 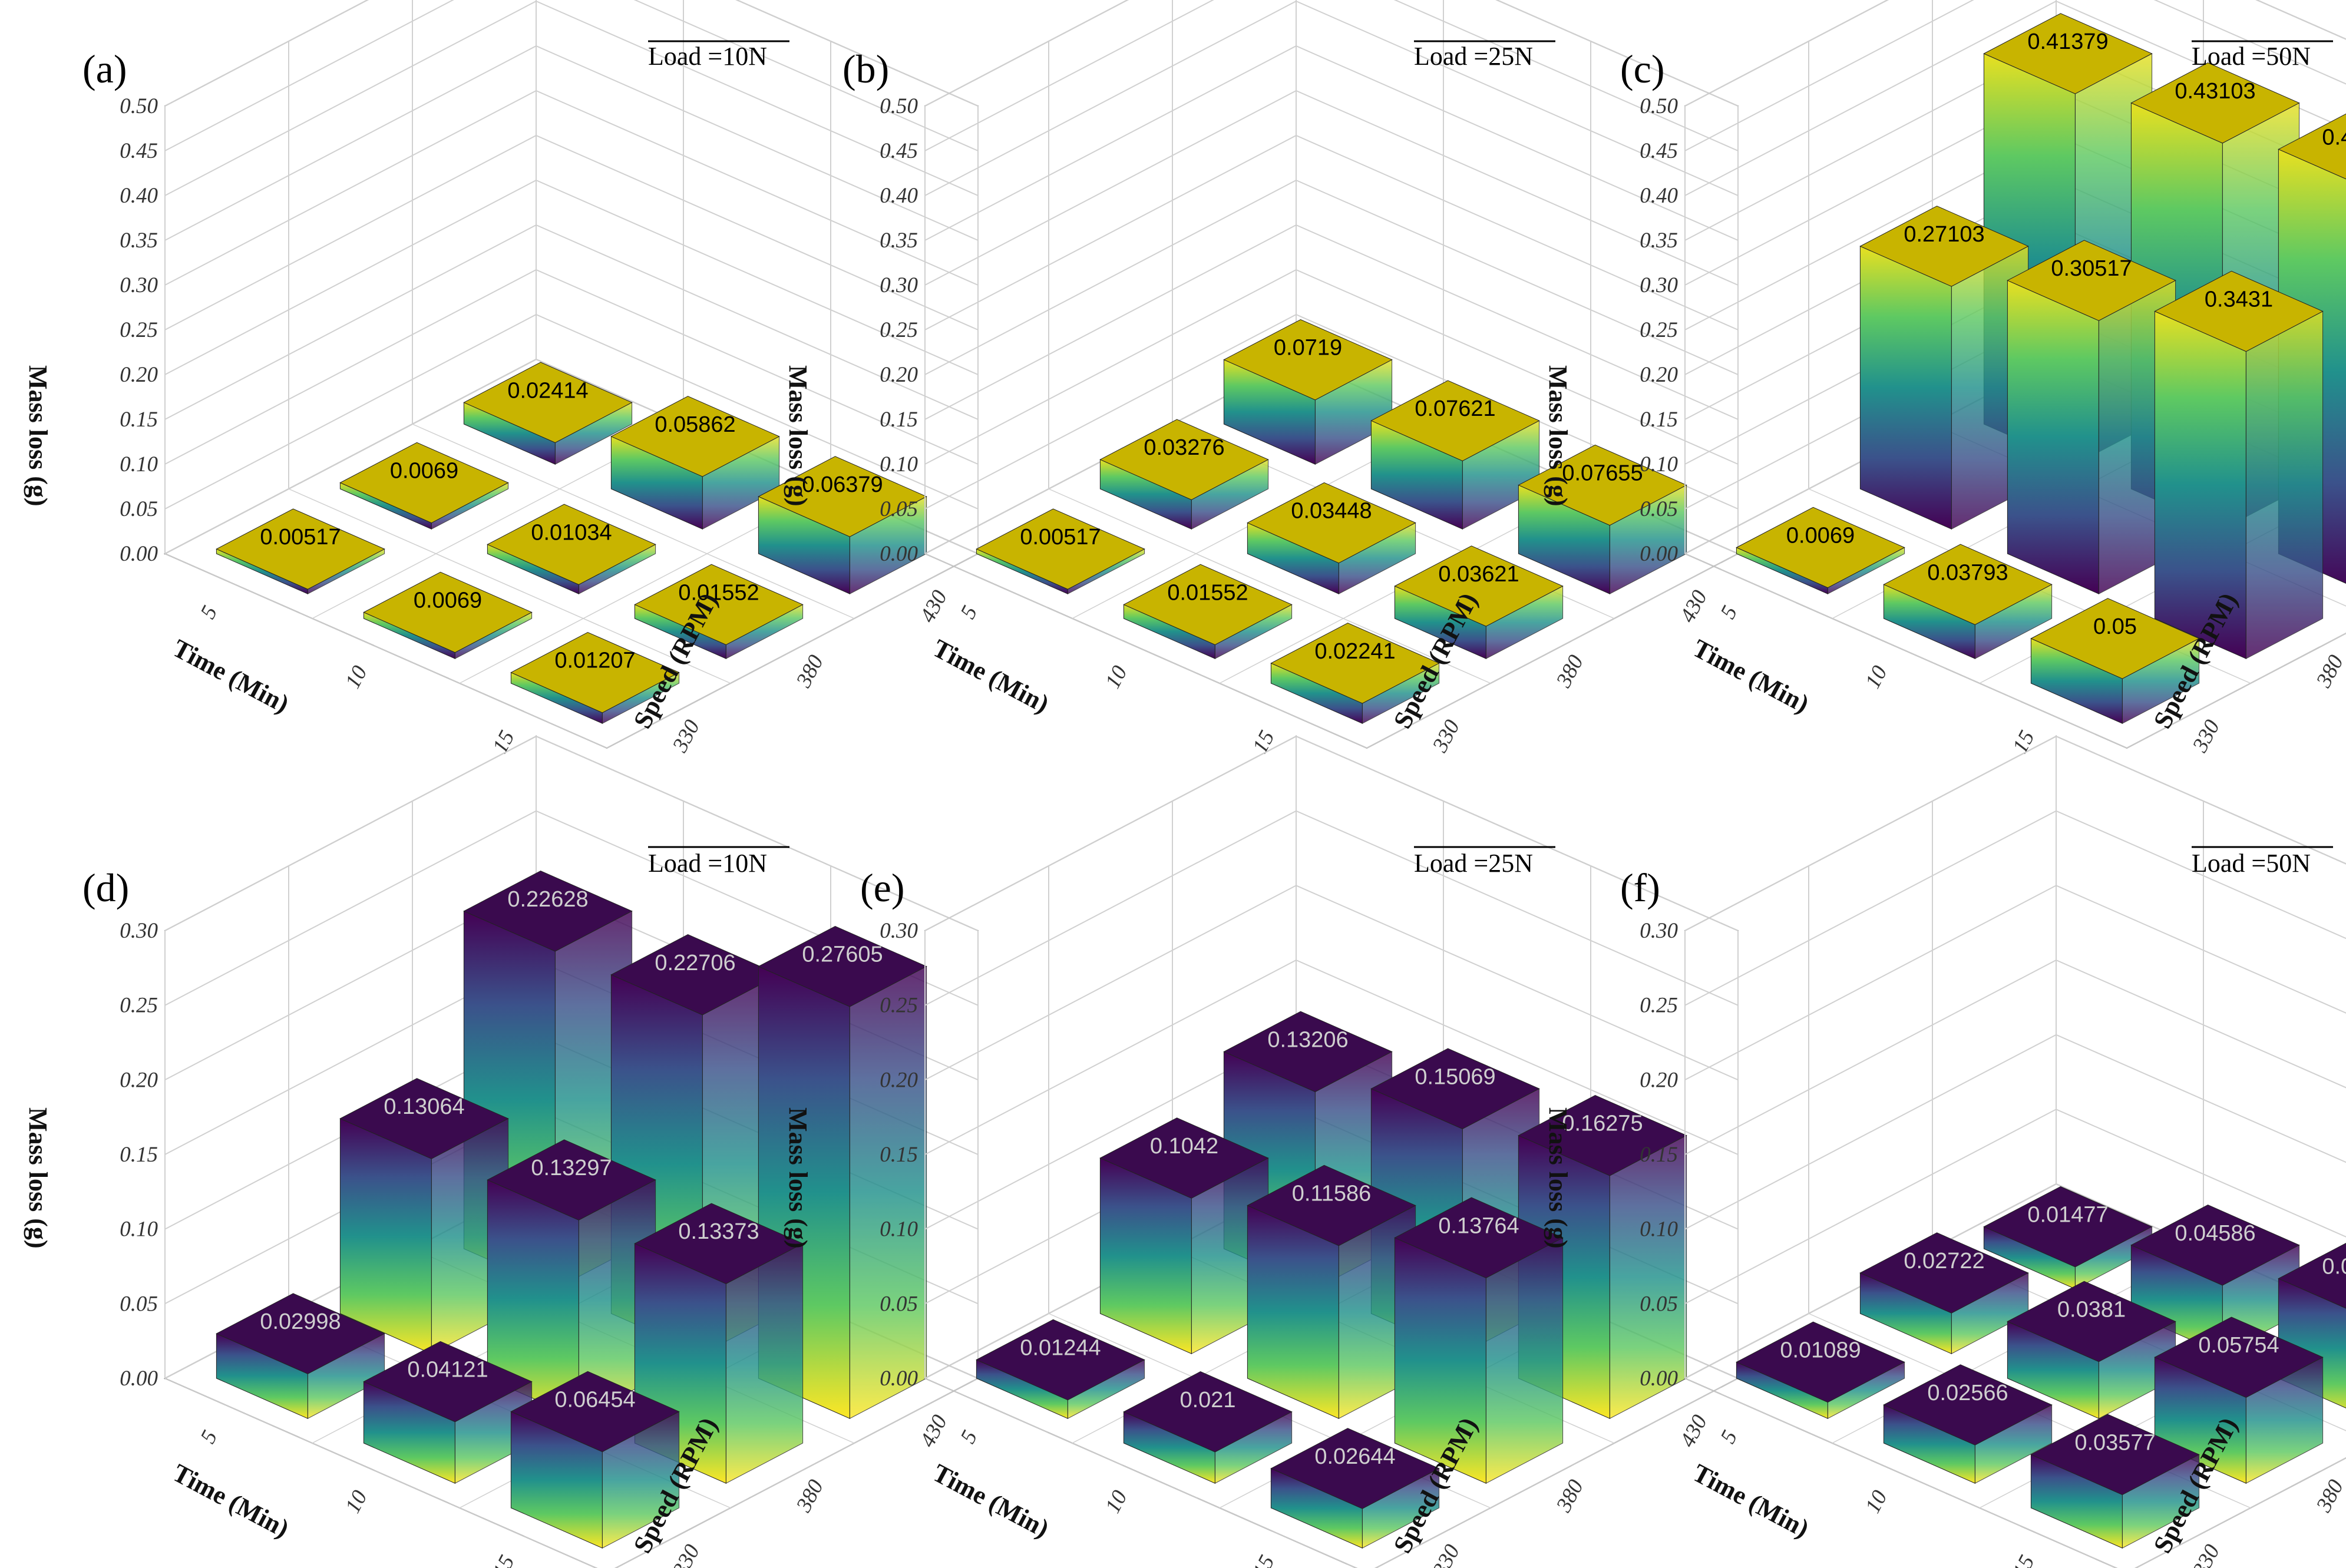 I want to click on bar: 0.0069, so click(x=1821, y=551).